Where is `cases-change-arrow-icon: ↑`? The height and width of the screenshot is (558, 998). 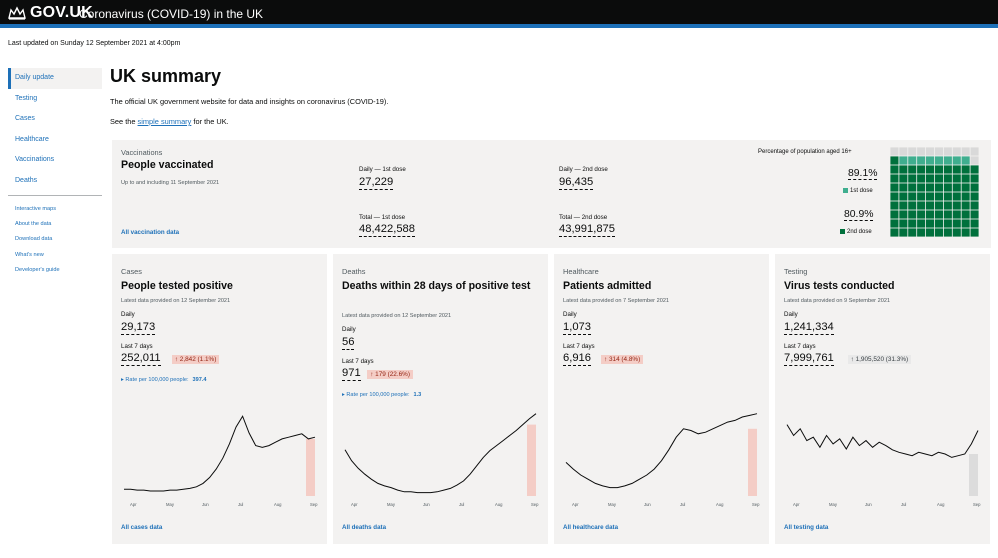 cases-change-arrow-icon: ↑ is located at coordinates (176, 359).